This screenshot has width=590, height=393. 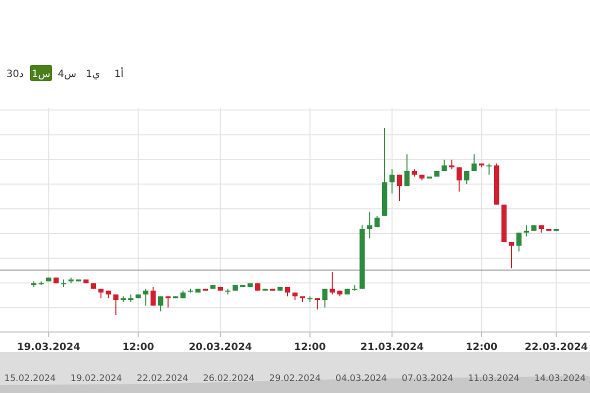 I want to click on text: 15.02.2024, so click(x=30, y=379).